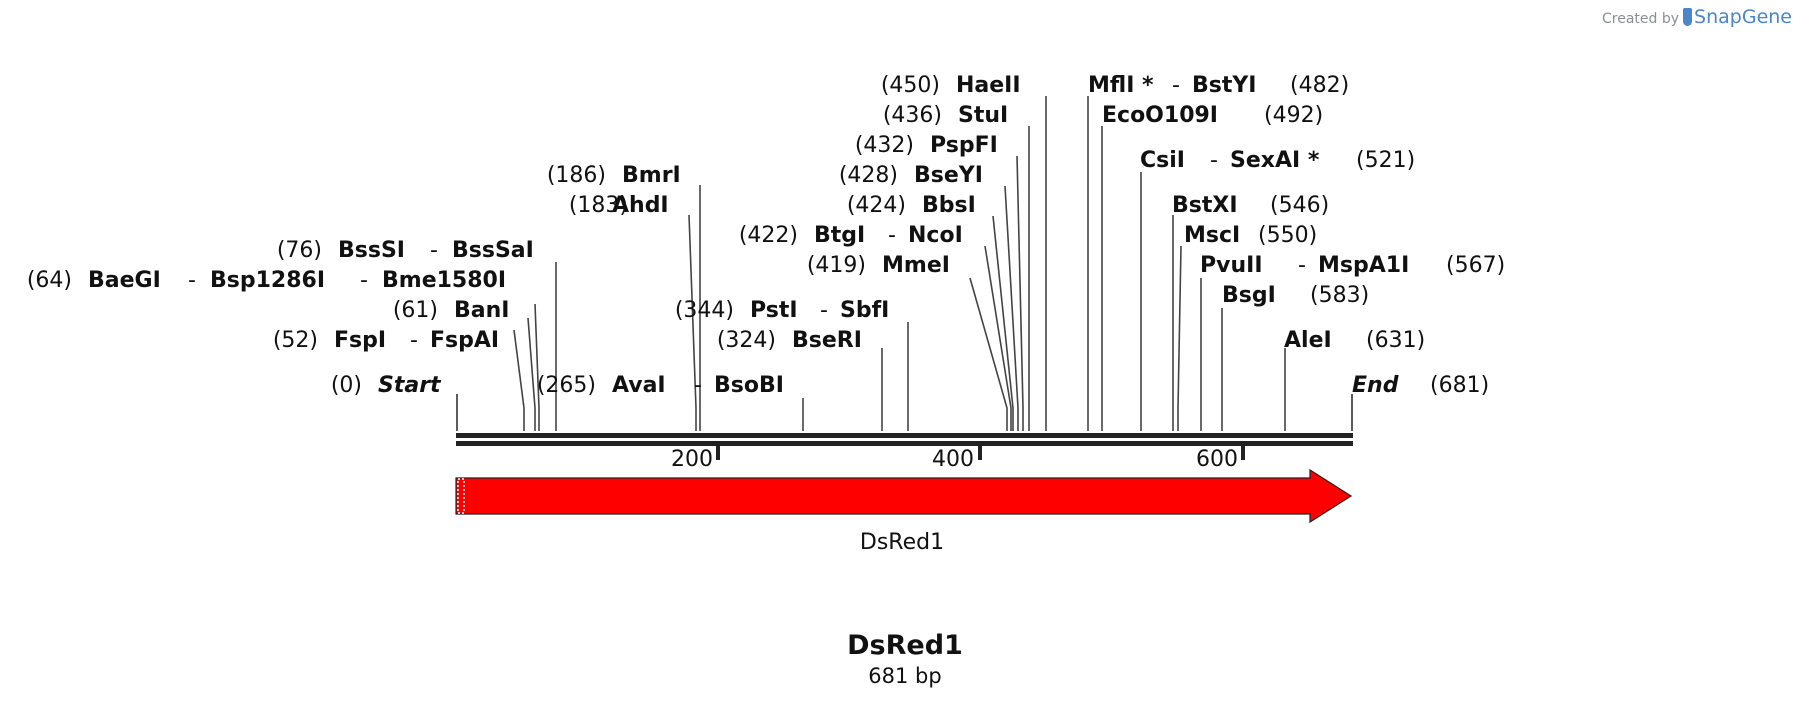 The image size is (1810, 710). What do you see at coordinates (902, 542) in the screenshot?
I see `feature-label: DsRed1` at bounding box center [902, 542].